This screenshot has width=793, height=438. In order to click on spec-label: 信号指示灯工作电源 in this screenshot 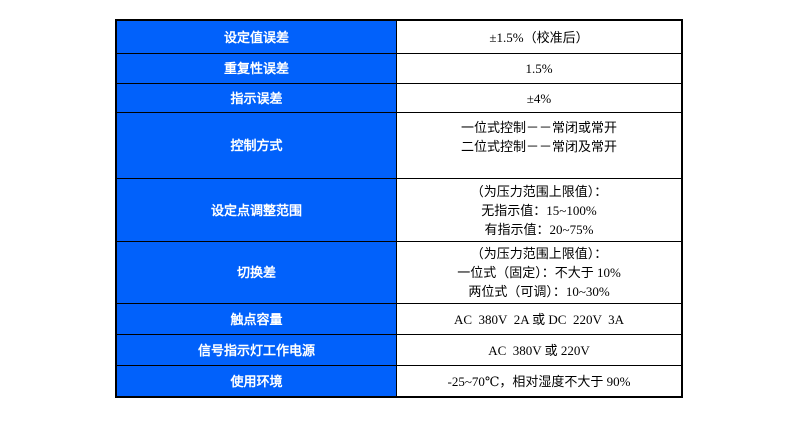, I will do `click(257, 350)`.